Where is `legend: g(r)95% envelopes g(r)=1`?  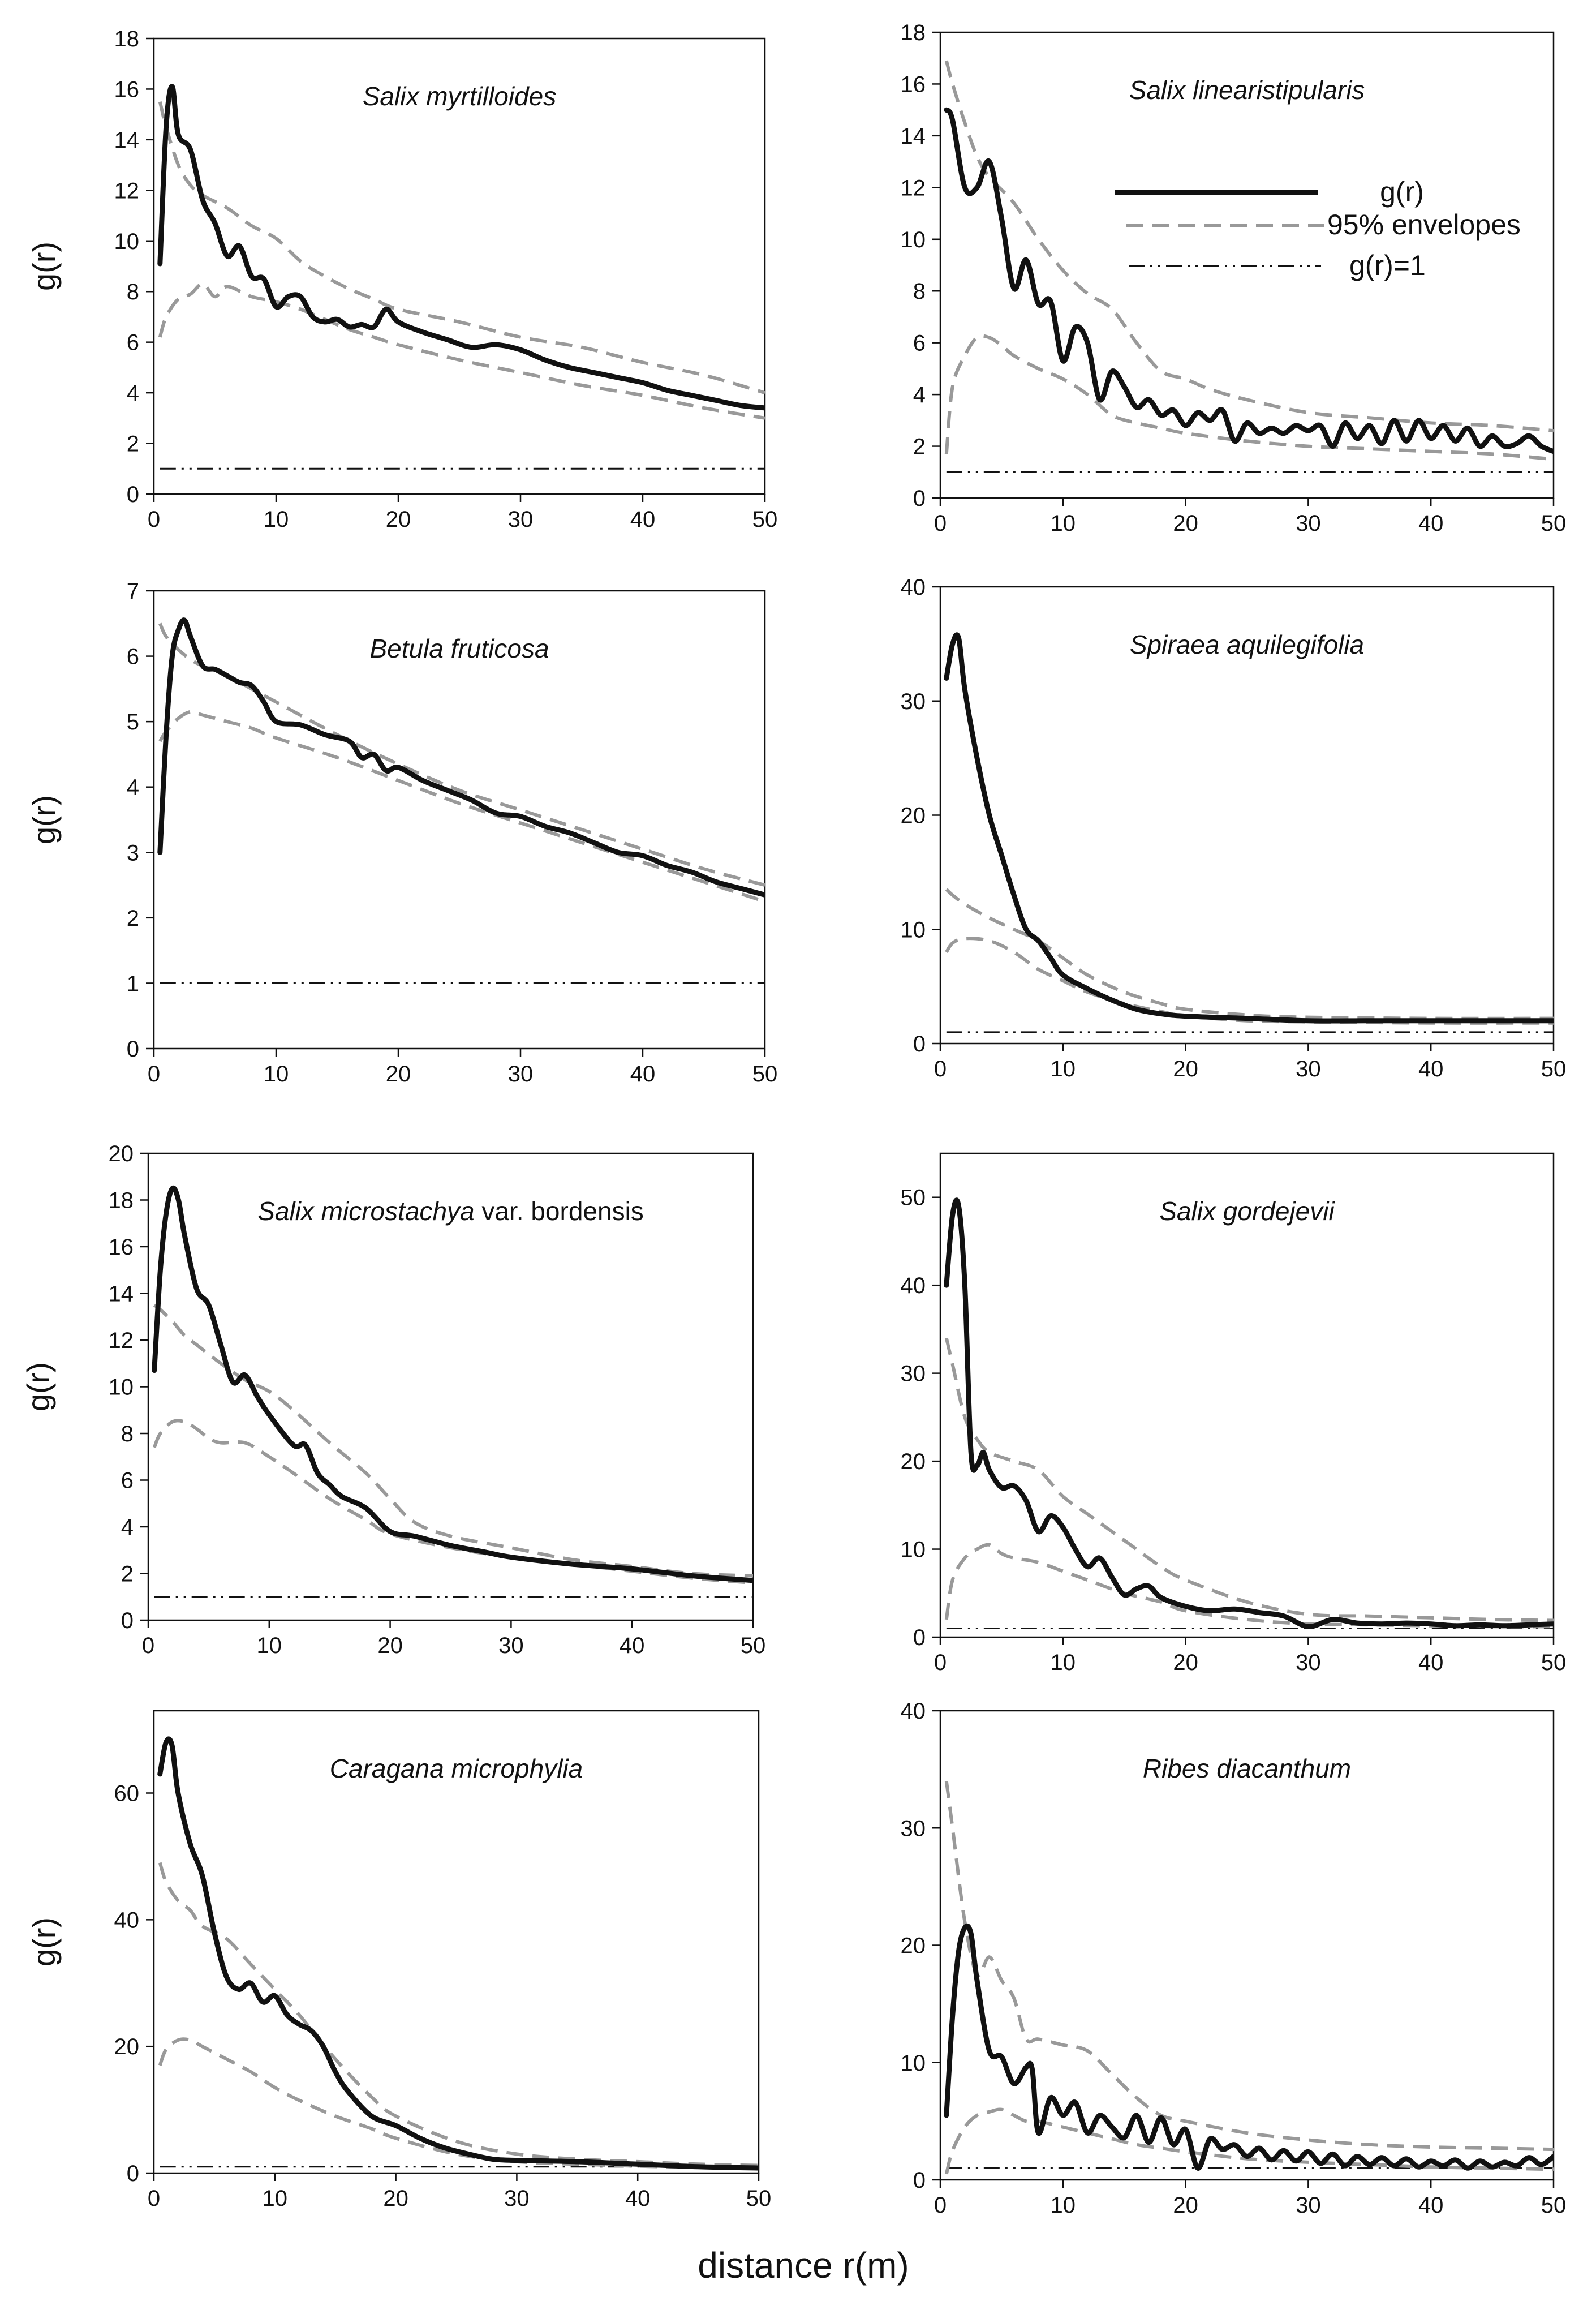 legend: g(r)95% envelopes g(r)=1 is located at coordinates (1318, 228).